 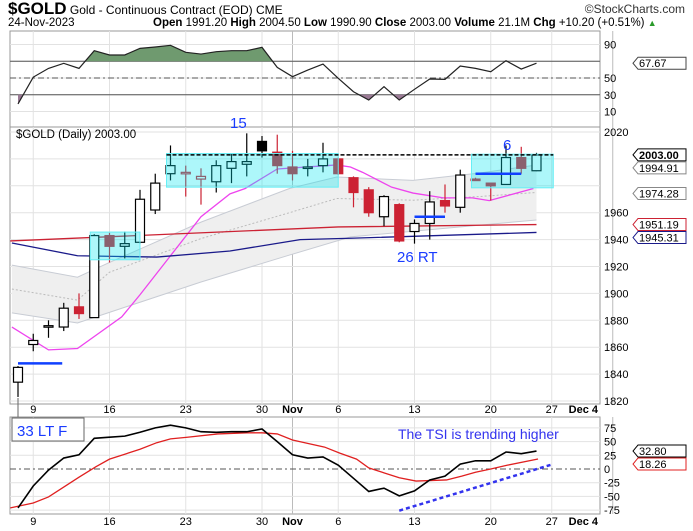 I want to click on rsi-readout-tag, so click(x=659, y=63).